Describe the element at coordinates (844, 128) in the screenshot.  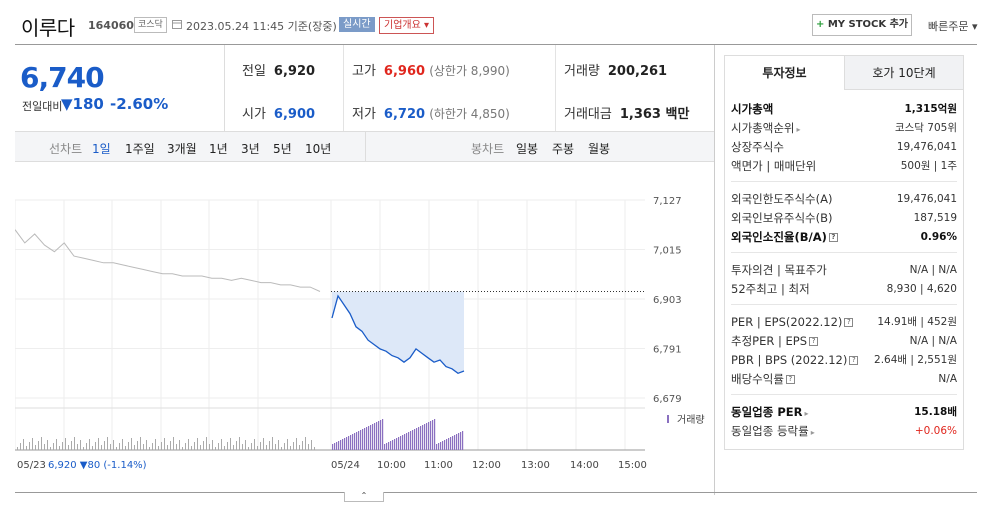
I see `info-row: 시가총액순위 ▸ 코스닥 705위` at that location.